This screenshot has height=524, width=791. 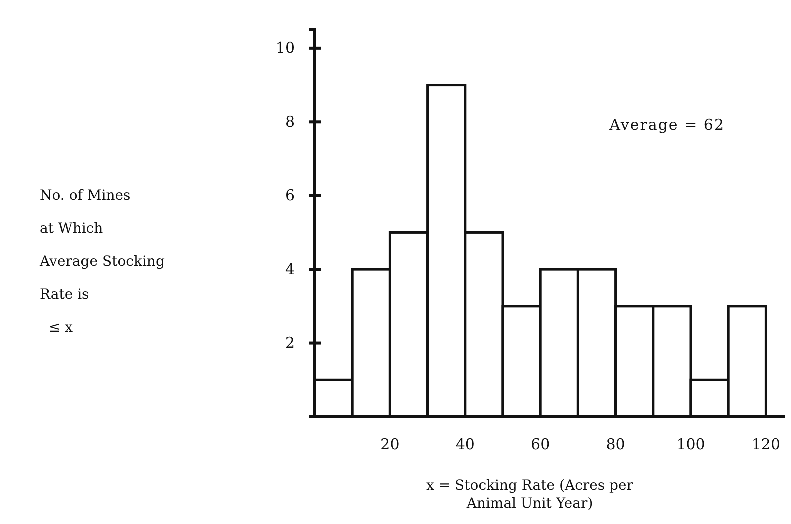 I want to click on x-tick-label: 100, so click(x=691, y=445).